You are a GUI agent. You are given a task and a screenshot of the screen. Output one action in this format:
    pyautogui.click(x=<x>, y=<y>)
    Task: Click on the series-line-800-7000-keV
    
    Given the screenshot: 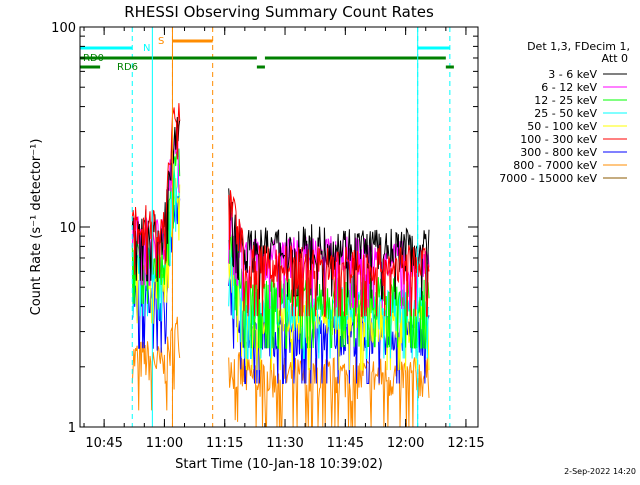 What is the action you would take?
    pyautogui.click(x=280, y=372)
    